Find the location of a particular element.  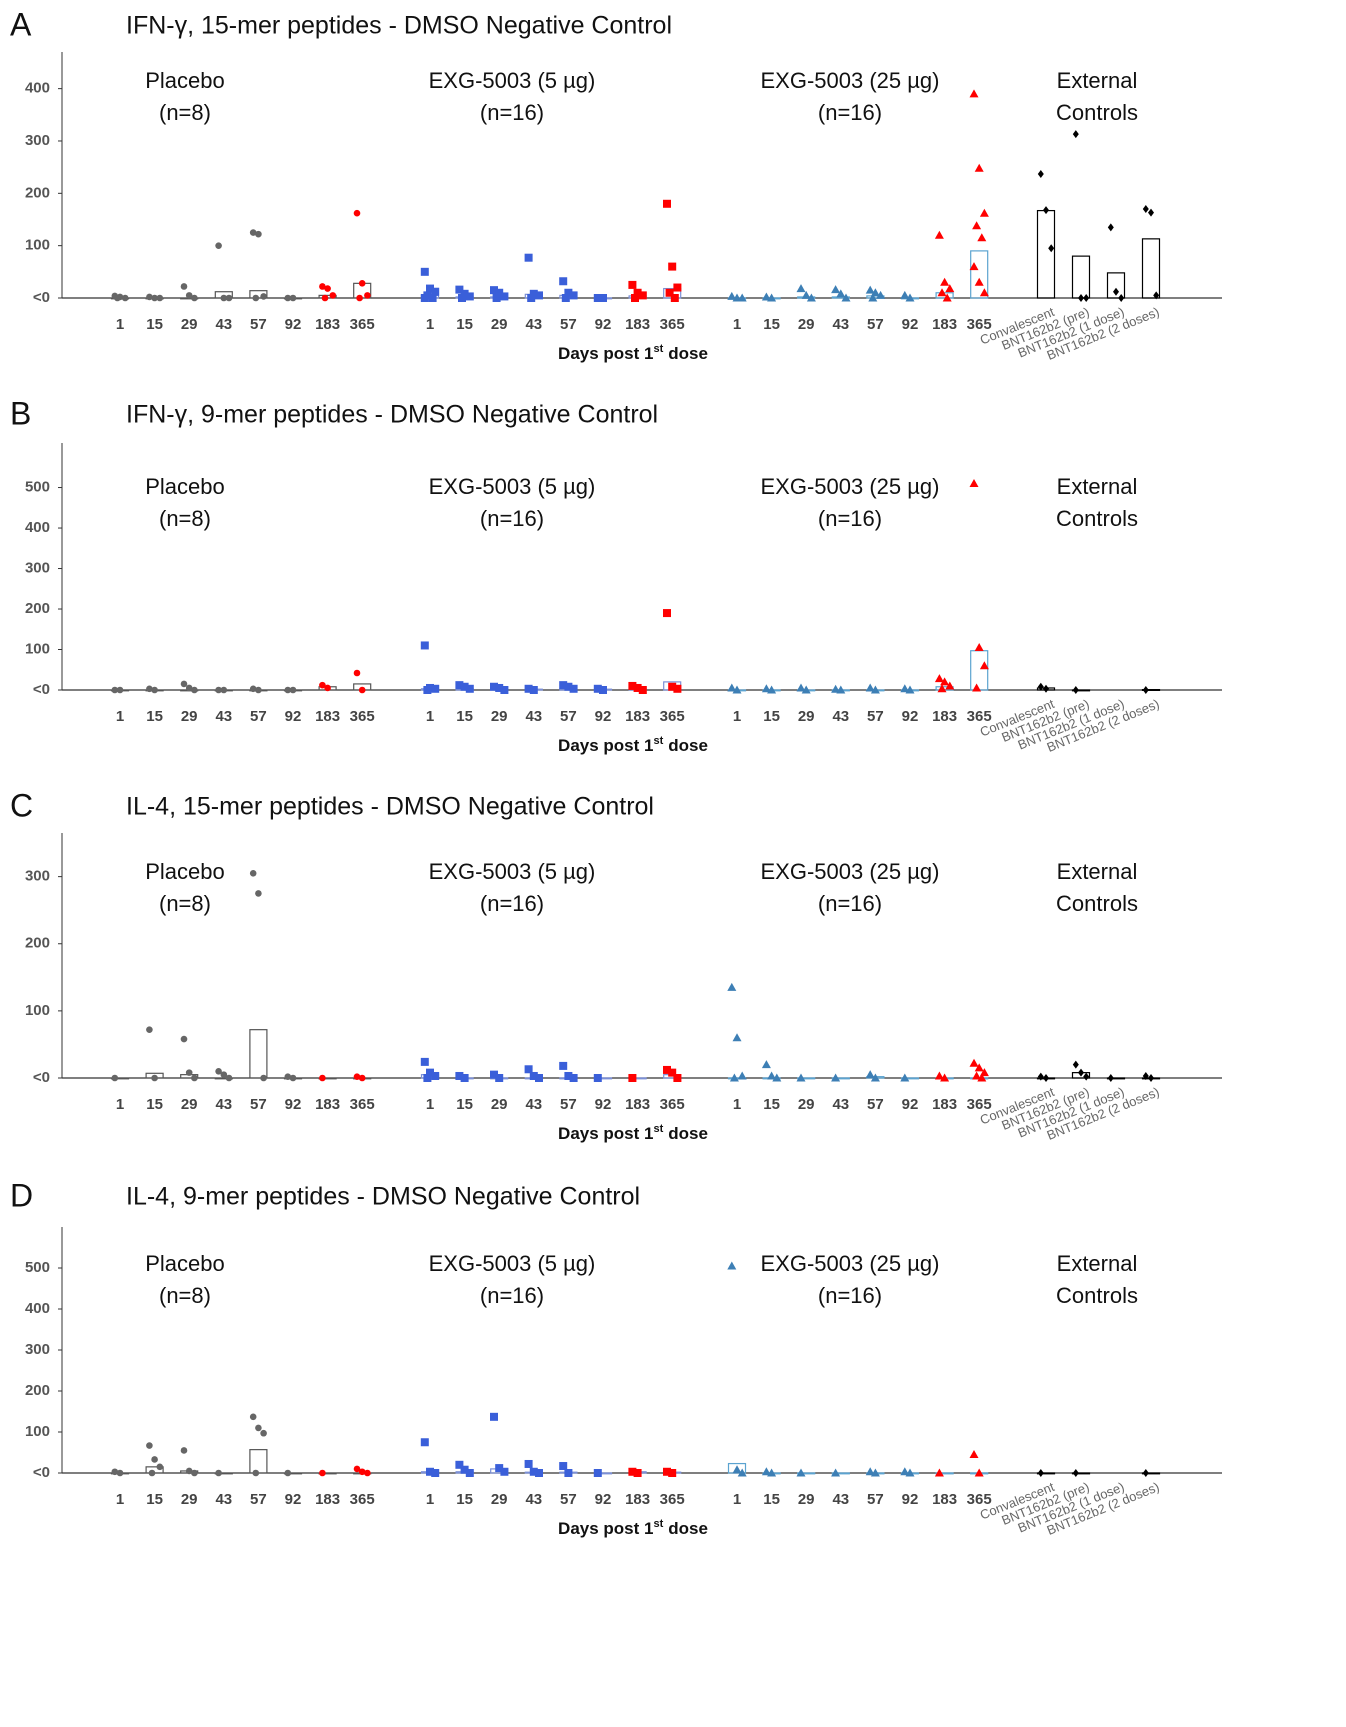

x-tick-label: 1 is located at coordinates (120, 1499).